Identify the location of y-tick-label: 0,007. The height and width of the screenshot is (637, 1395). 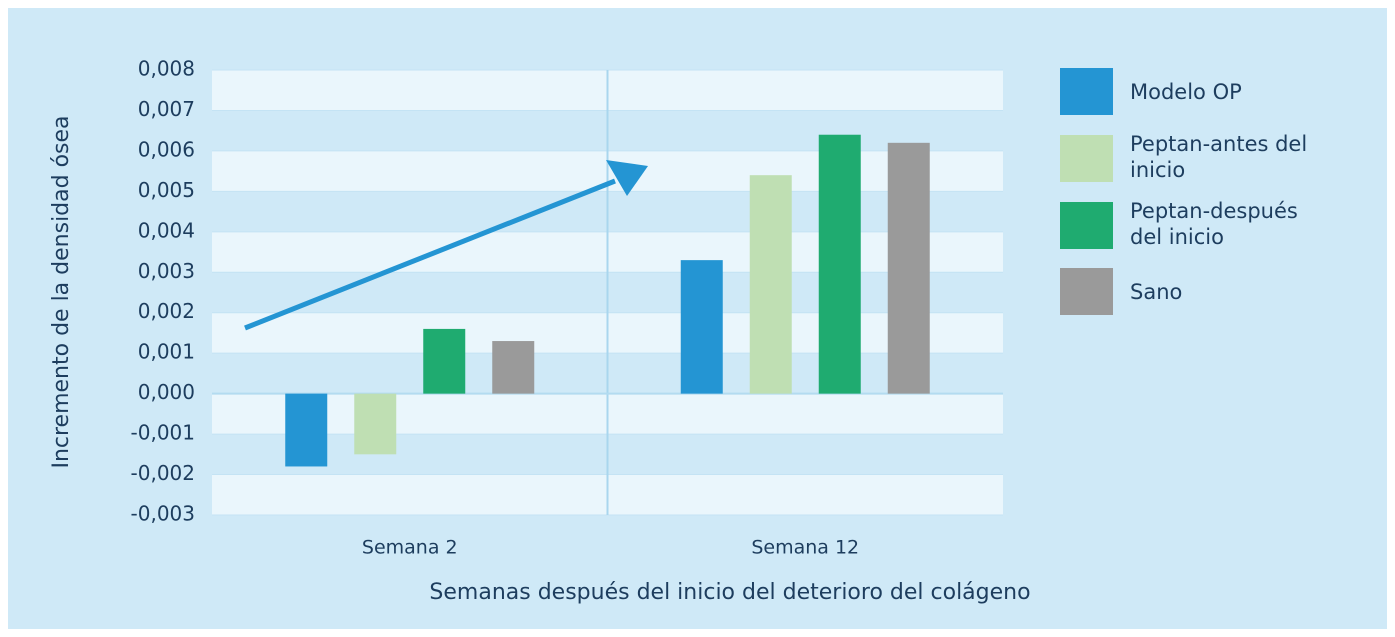
(166, 109).